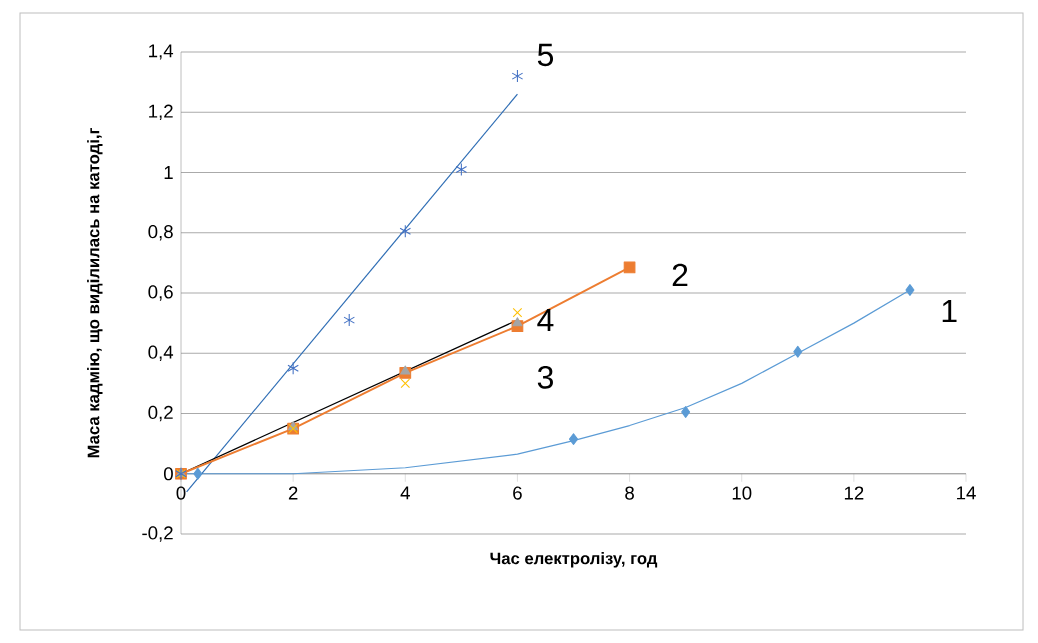  What do you see at coordinates (157, 534) in the screenshot?
I see `y-tick-label: -0,2` at bounding box center [157, 534].